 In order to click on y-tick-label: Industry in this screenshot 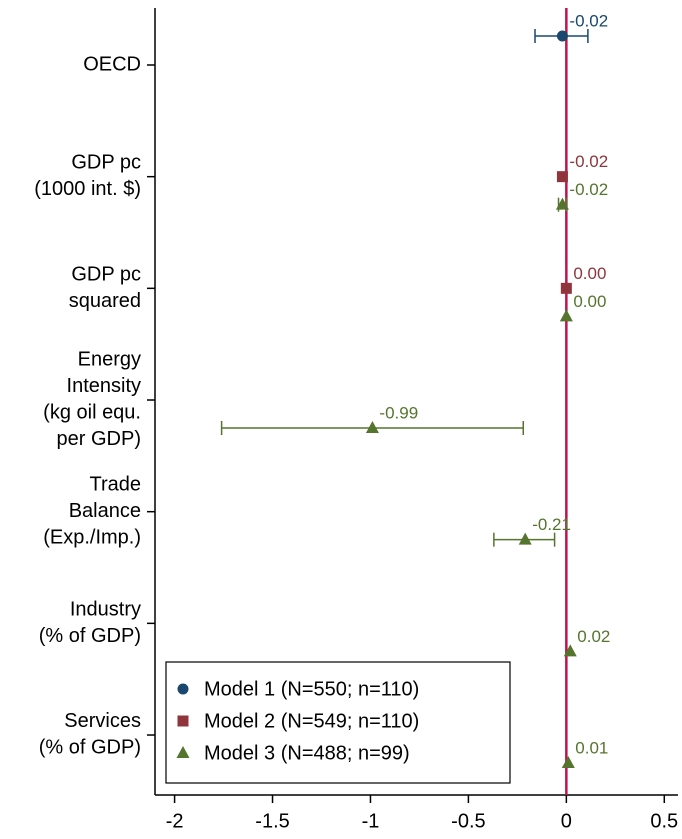, I will do `click(105, 609)`.